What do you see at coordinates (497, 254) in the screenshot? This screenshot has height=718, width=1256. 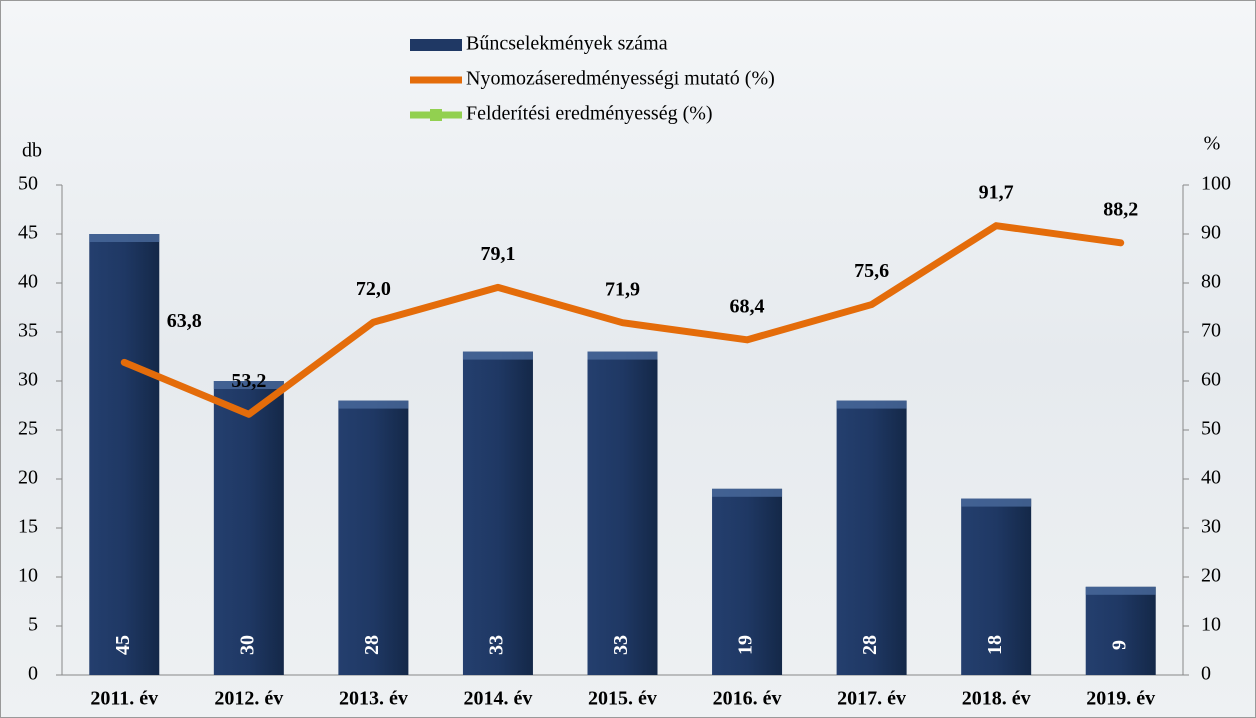 I see `line-value-label: 79,1` at bounding box center [497, 254].